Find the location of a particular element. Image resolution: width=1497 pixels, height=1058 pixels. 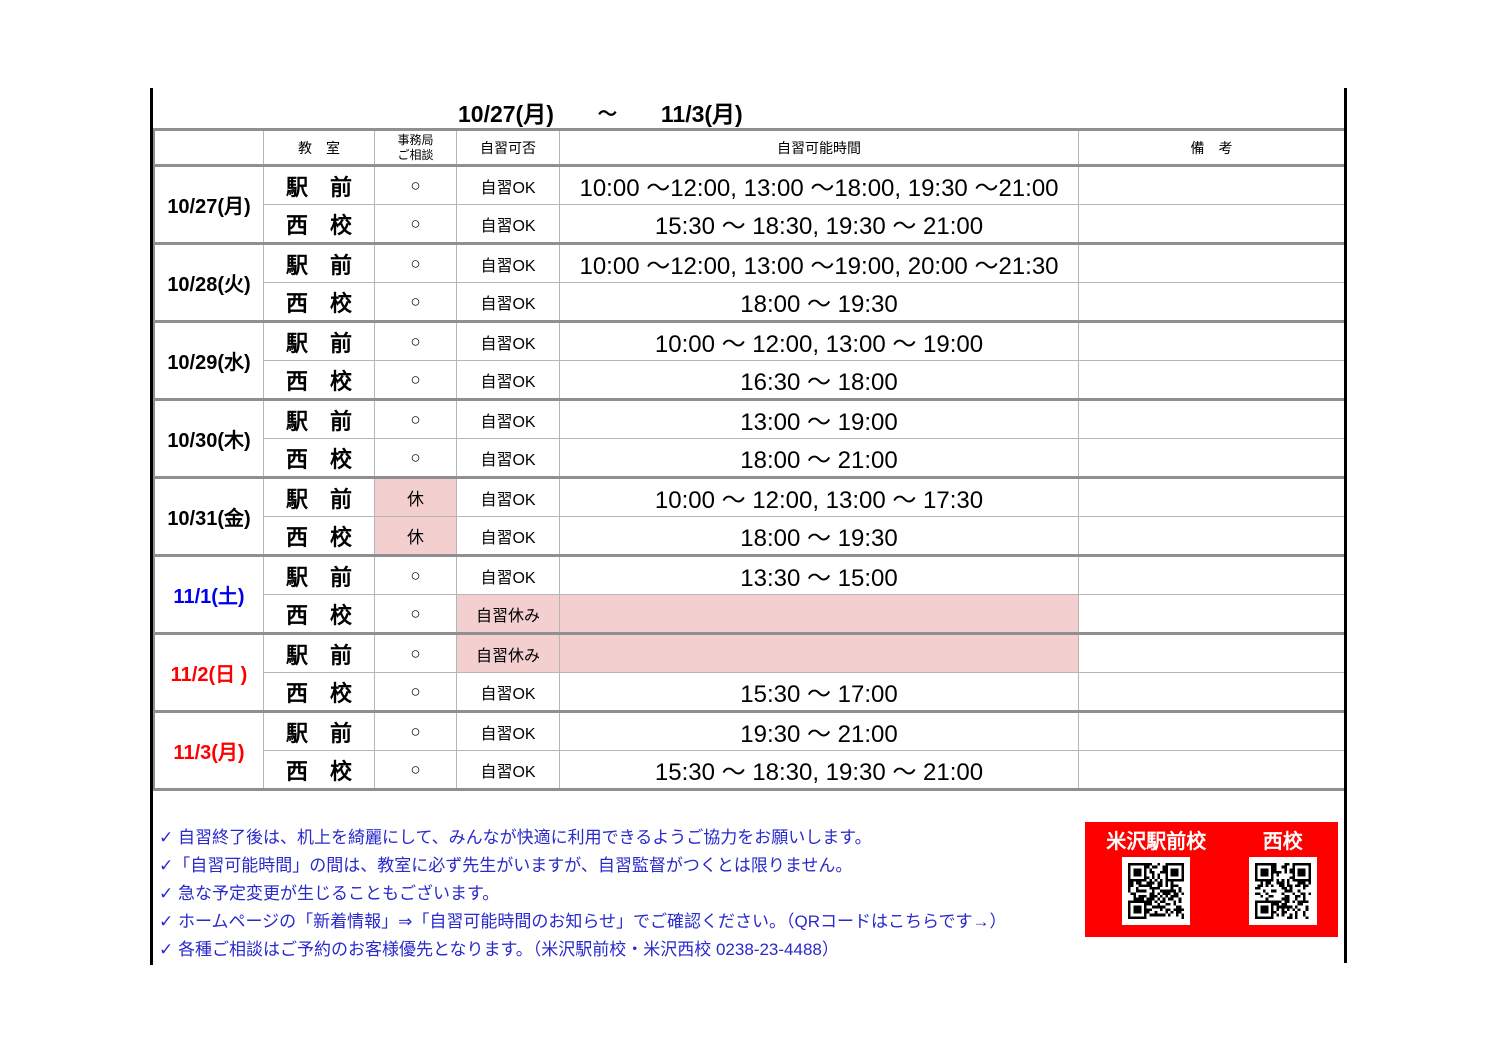

schedule-row: 11/2(日 ) 駅 前 ○ 自習休み is located at coordinates (749, 672).